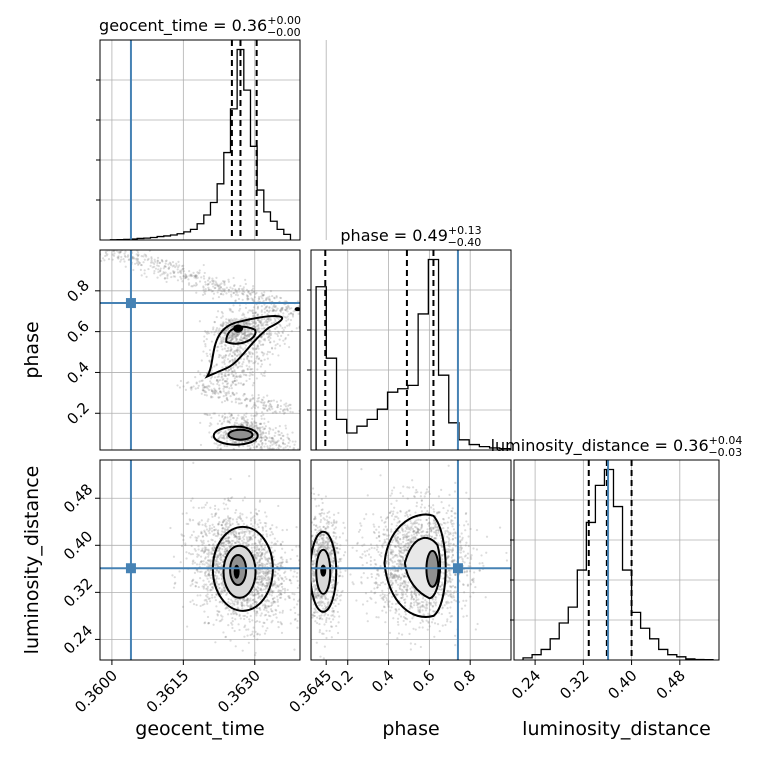 The width and height of the screenshot is (760, 764). What do you see at coordinates (131, 568) in the screenshot?
I see `truth-marker` at bounding box center [131, 568].